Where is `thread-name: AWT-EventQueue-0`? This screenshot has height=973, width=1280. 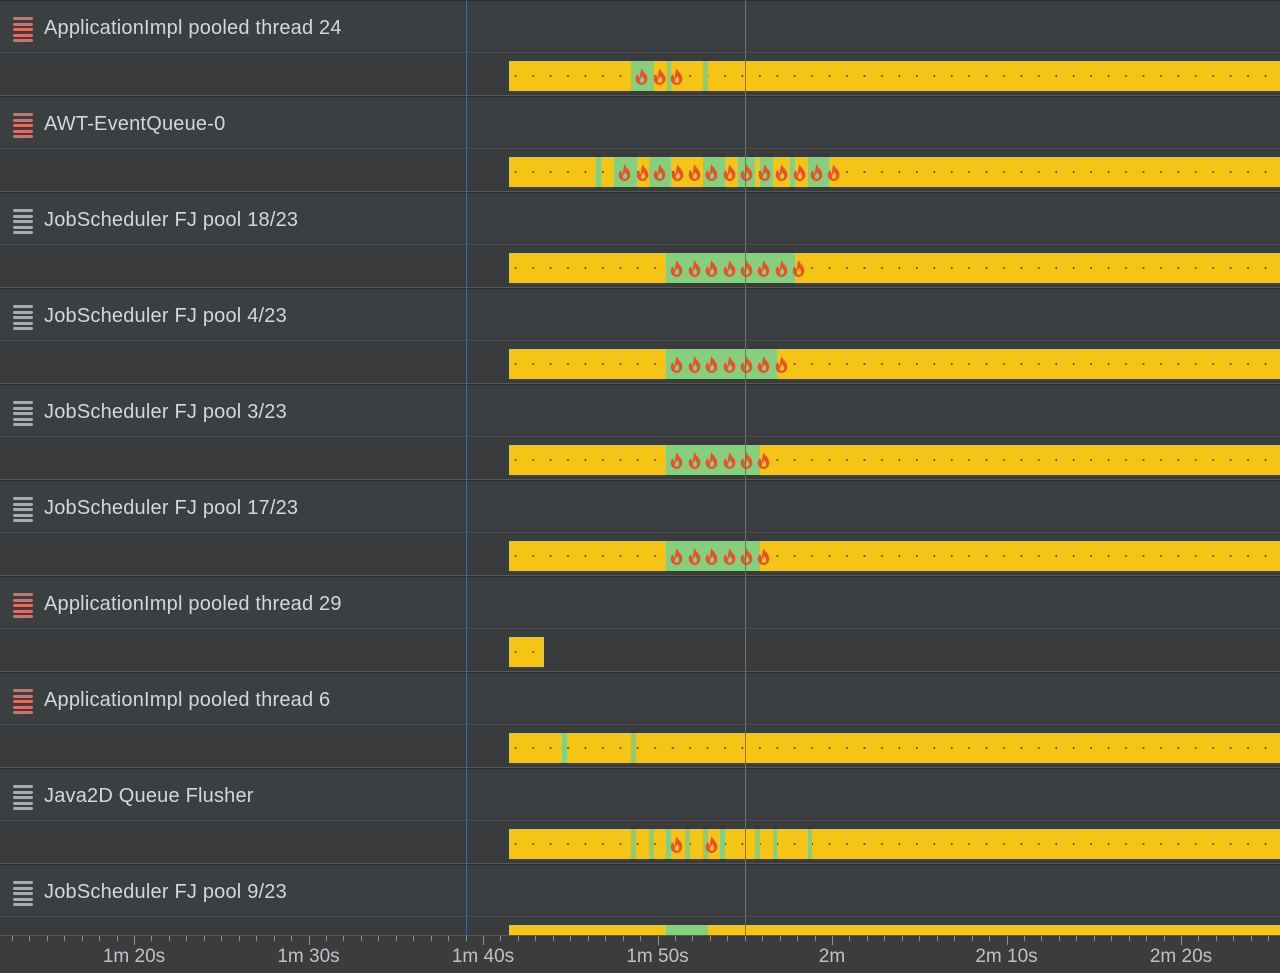
thread-name: AWT-EventQueue-0 is located at coordinates (135, 124).